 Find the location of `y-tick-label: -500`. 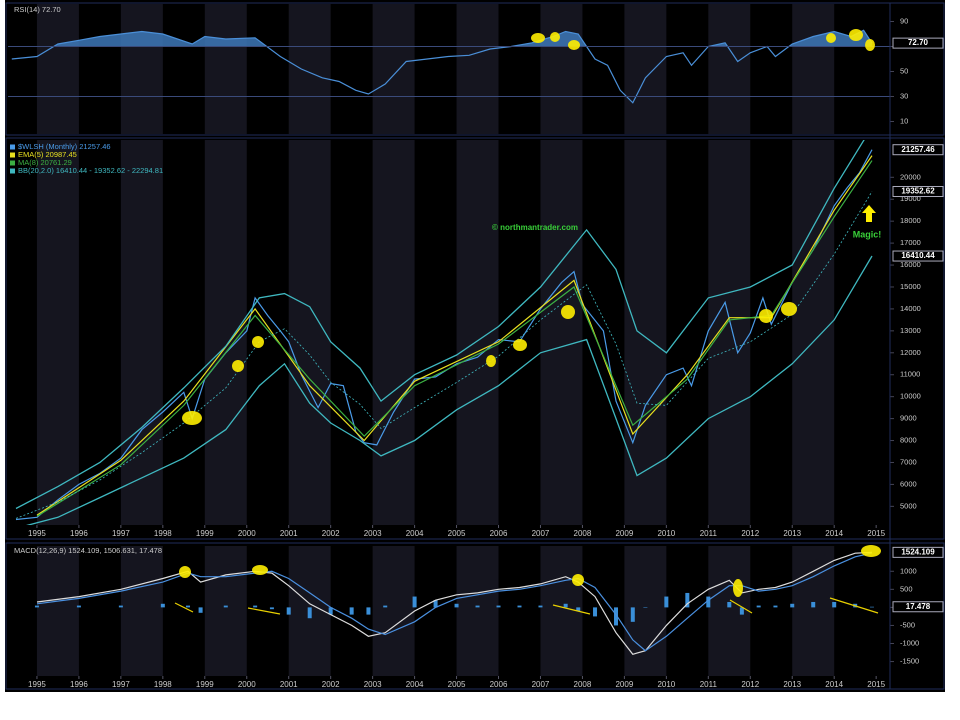

y-tick-label: -500 is located at coordinates (907, 624).